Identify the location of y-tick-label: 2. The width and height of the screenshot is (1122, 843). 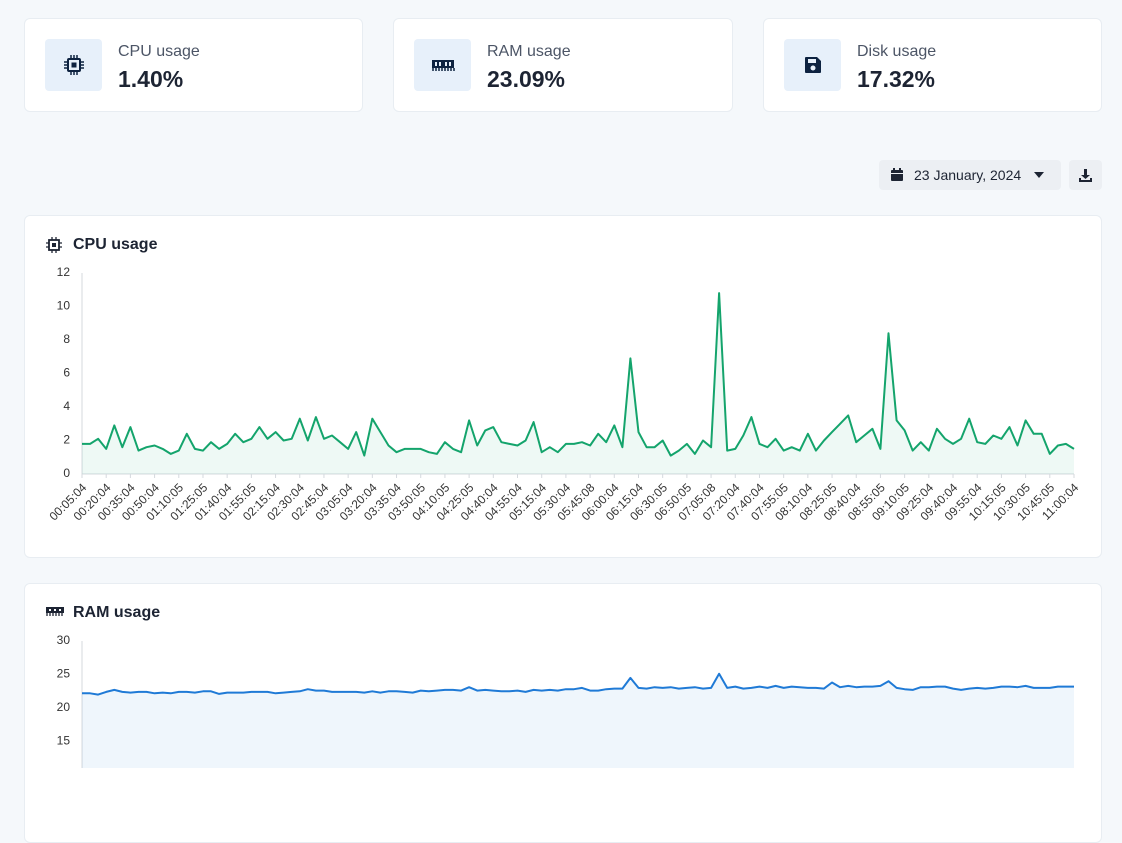
(66, 440).